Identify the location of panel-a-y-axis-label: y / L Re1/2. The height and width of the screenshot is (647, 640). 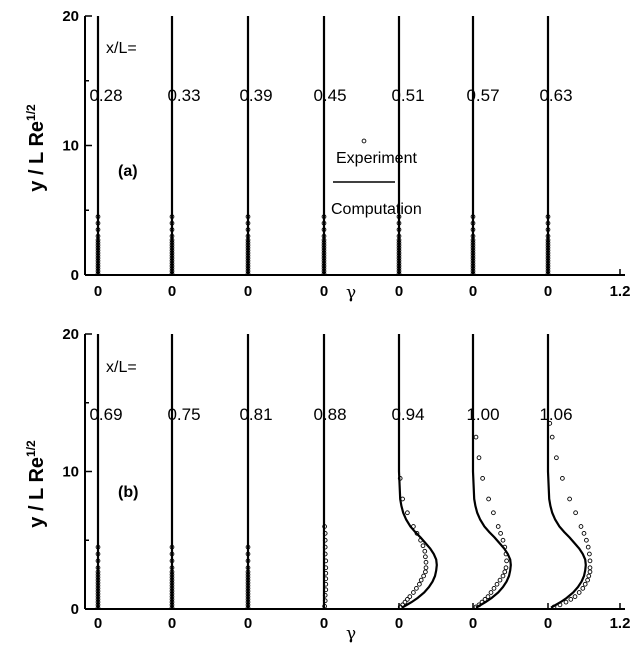
(36, 148).